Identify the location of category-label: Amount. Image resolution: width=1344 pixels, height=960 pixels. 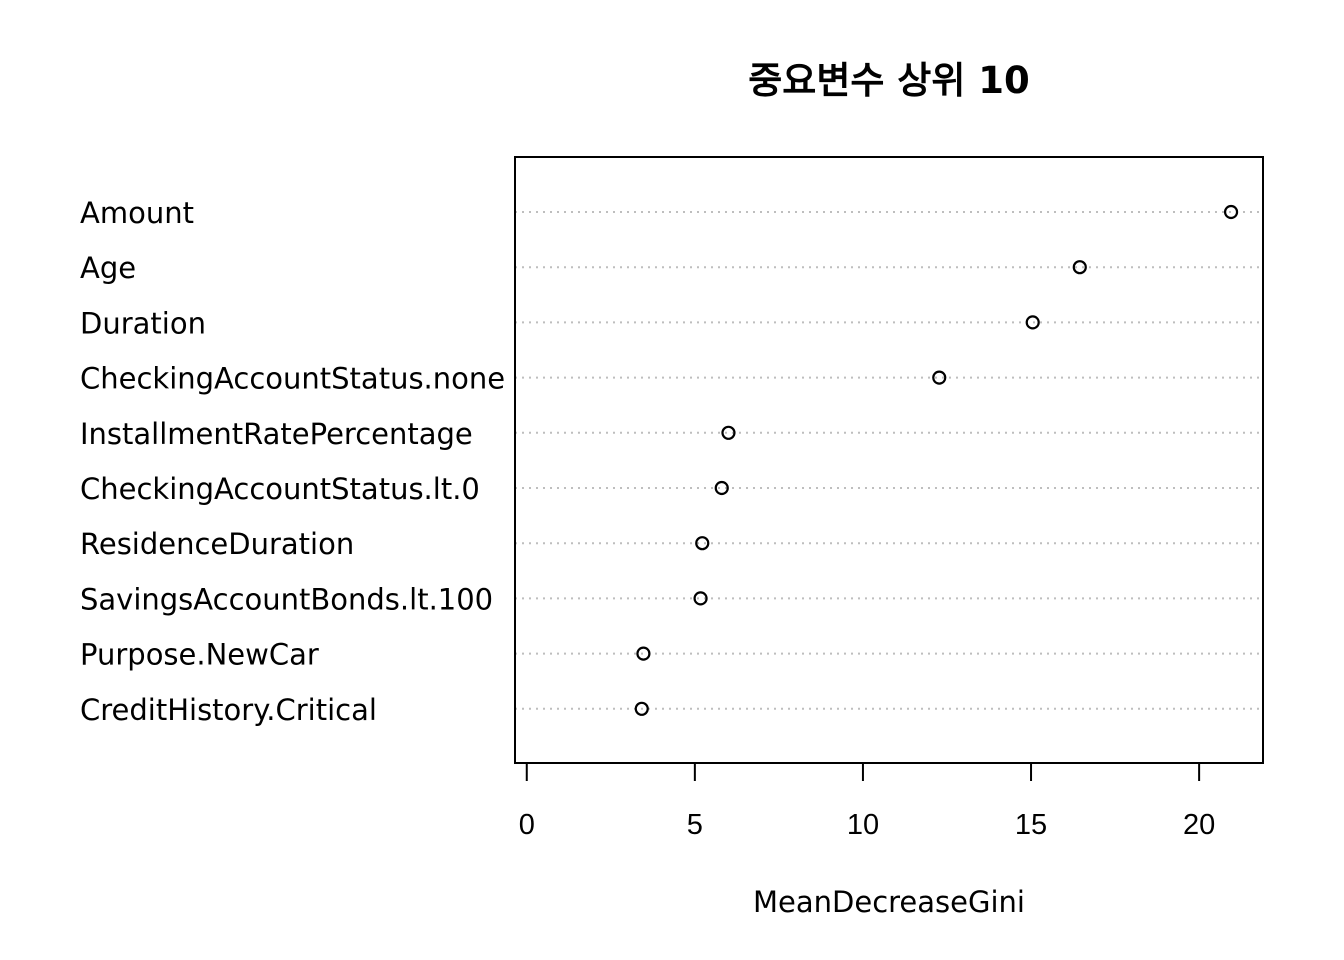
(137, 213).